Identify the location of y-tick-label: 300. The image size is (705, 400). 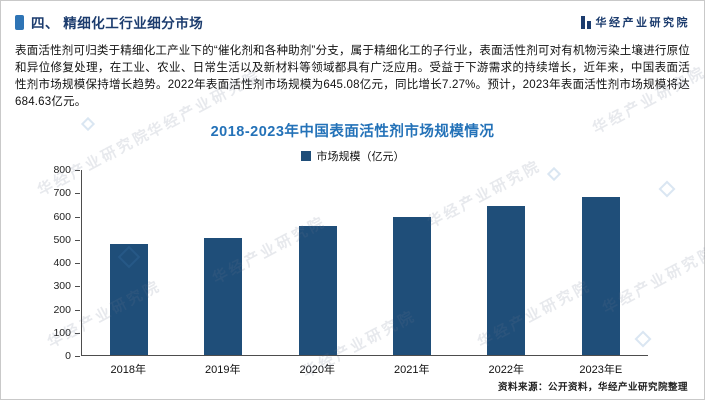
(66, 286).